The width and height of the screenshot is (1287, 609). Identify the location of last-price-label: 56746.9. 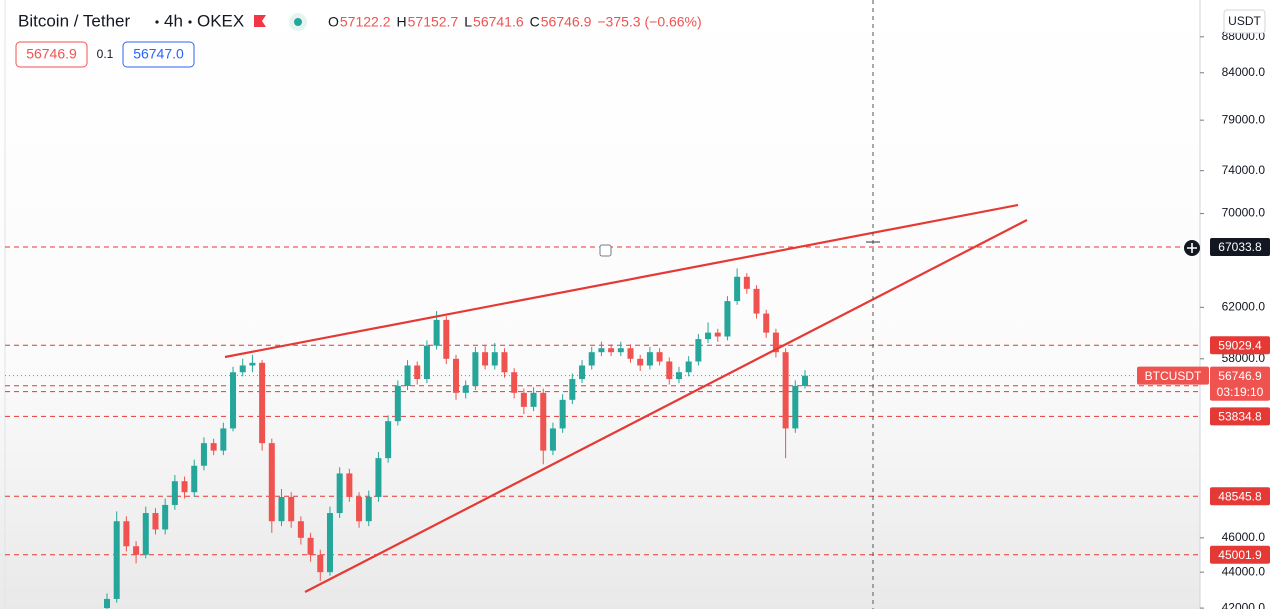
(1240, 376).